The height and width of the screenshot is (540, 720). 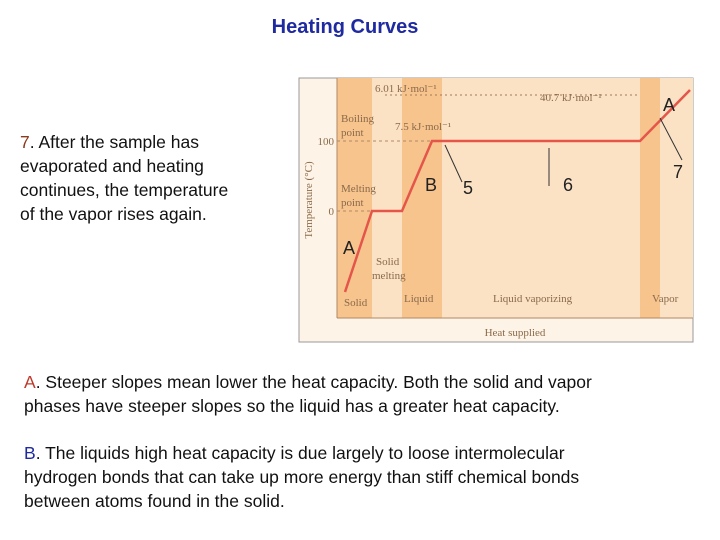 I want to click on label: 6.01 kJ·mol⁻¹, so click(x=406, y=89).